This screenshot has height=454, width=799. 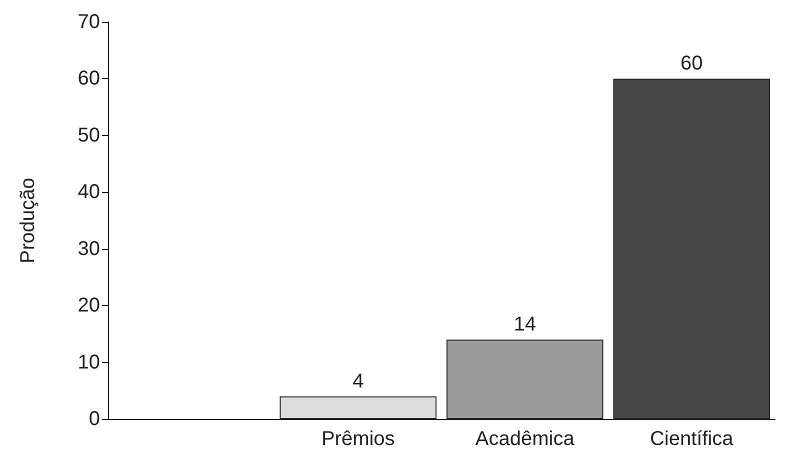 What do you see at coordinates (89, 362) in the screenshot?
I see `y-tick-label: 10` at bounding box center [89, 362].